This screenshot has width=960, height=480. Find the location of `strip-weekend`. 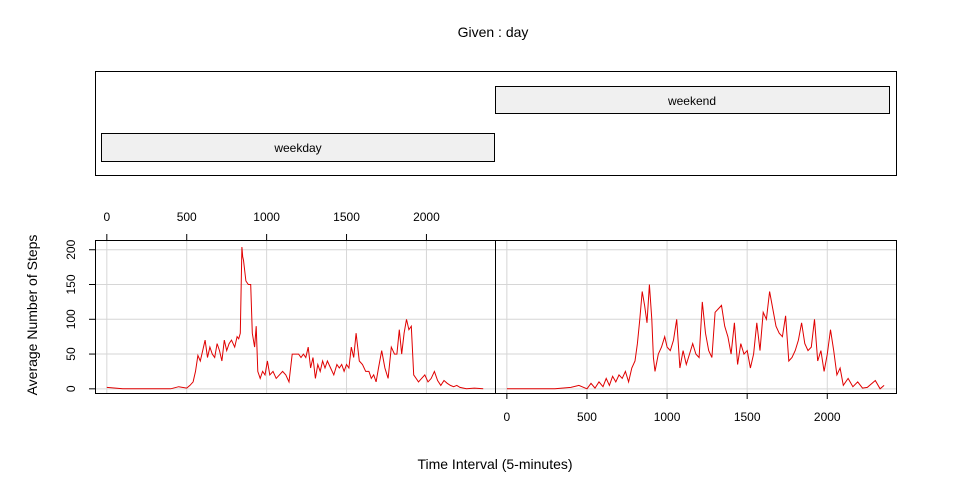

strip-weekend is located at coordinates (692, 100).